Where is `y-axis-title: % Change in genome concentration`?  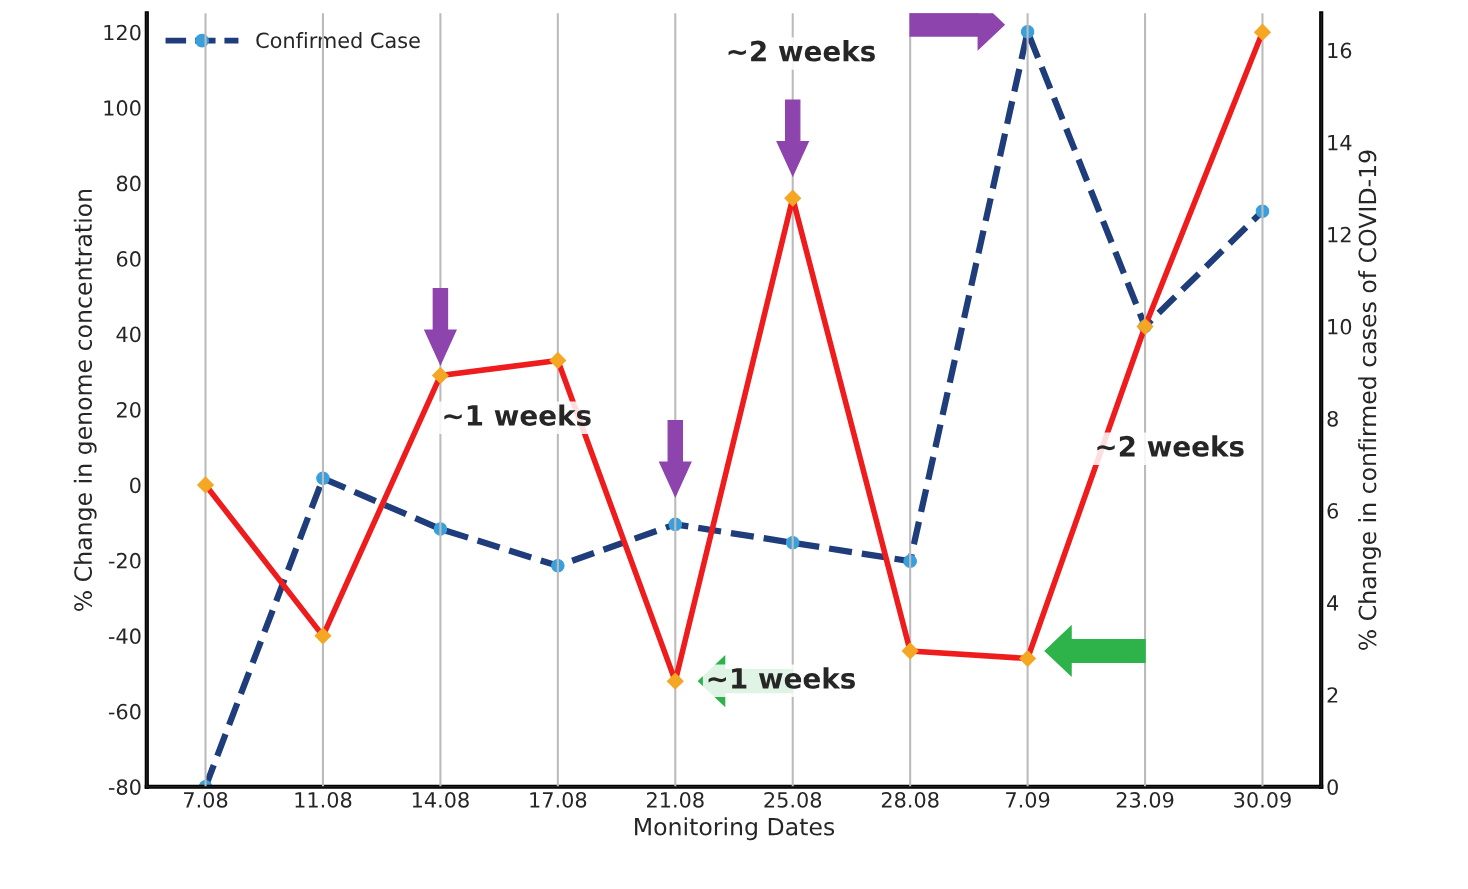 y-axis-title: % Change in genome concentration is located at coordinates (85, 400).